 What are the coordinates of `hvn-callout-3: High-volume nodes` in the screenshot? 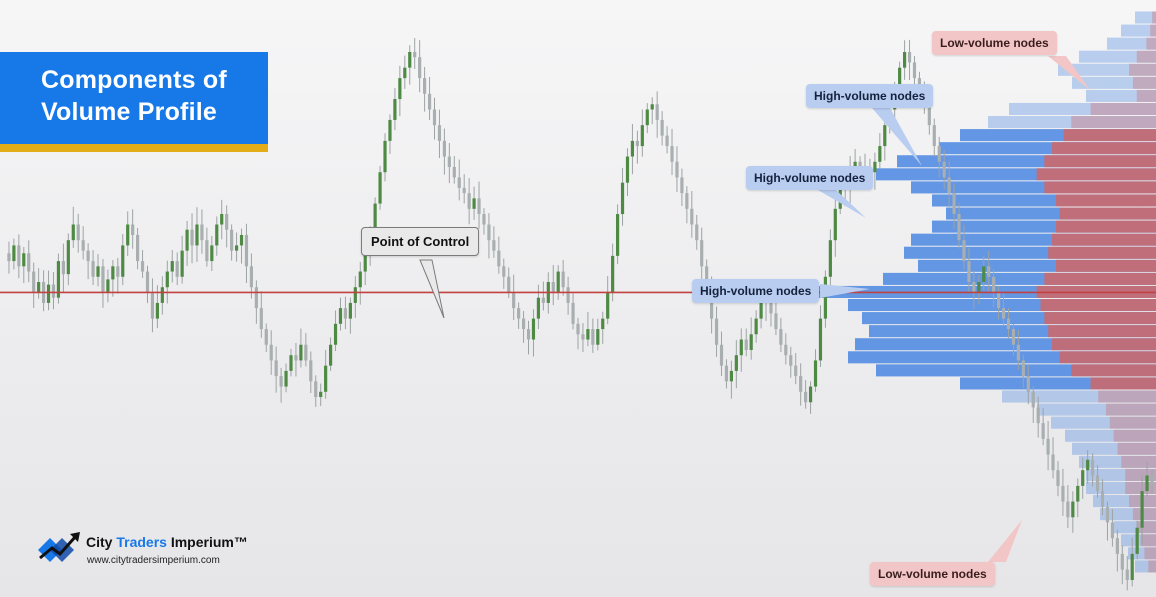 It's located at (756, 291).